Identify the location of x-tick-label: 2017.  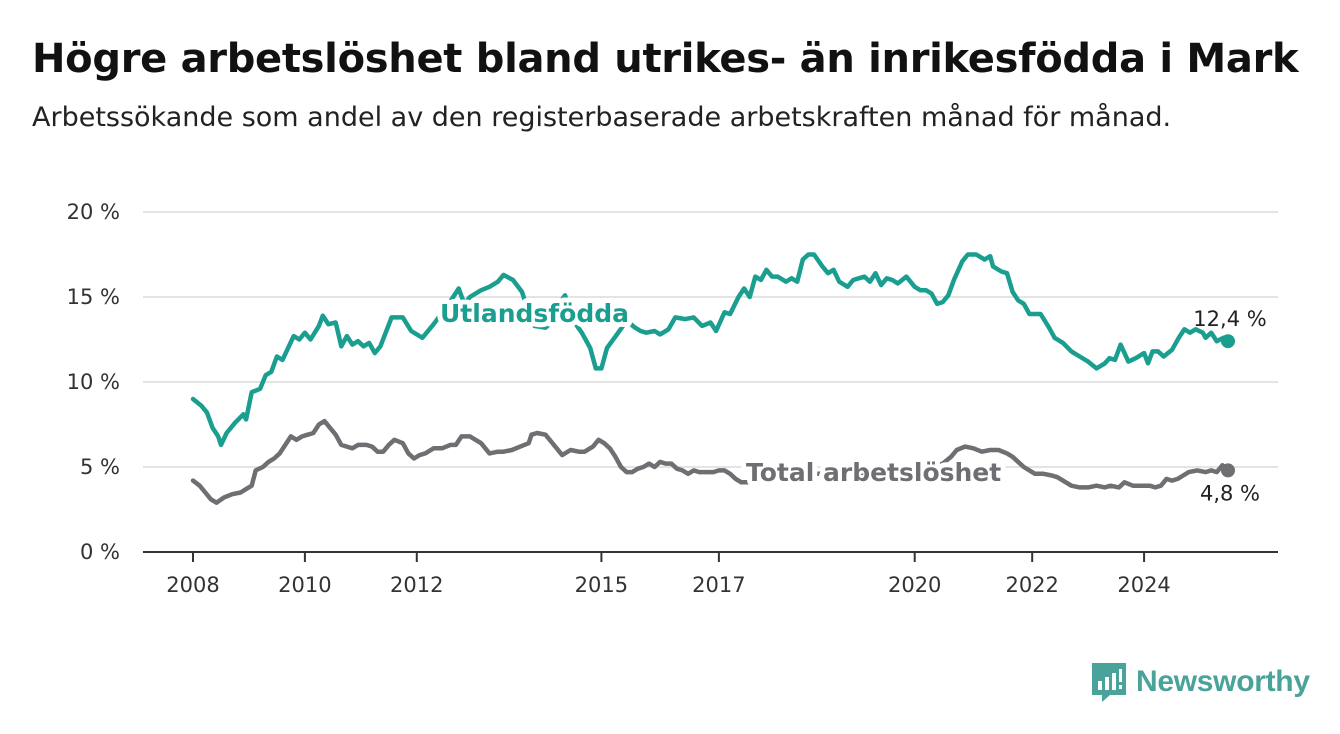
(718, 585).